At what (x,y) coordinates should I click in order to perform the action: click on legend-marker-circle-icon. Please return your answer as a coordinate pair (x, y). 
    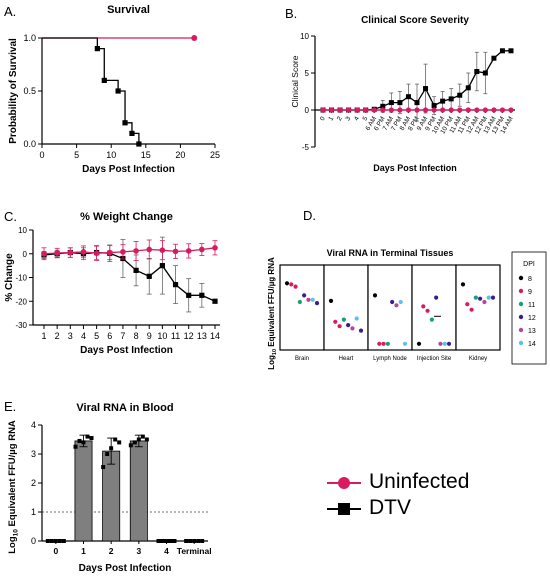
    Looking at the image, I should click on (344, 483).